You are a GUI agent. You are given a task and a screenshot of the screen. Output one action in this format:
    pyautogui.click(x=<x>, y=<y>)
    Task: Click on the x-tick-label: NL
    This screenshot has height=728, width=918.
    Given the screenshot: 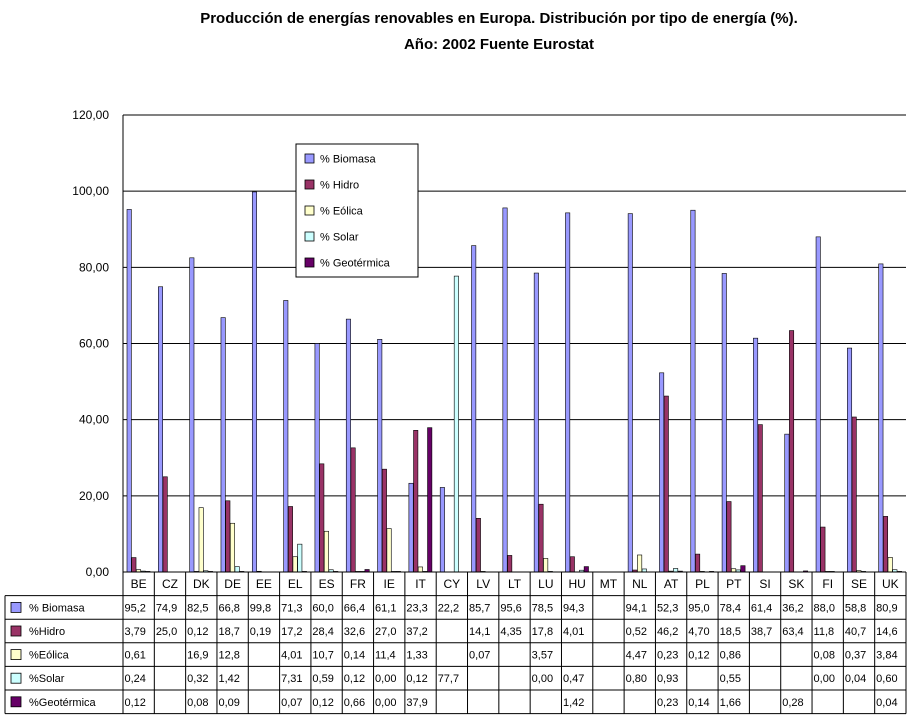 What is the action you would take?
    pyautogui.click(x=640, y=584)
    